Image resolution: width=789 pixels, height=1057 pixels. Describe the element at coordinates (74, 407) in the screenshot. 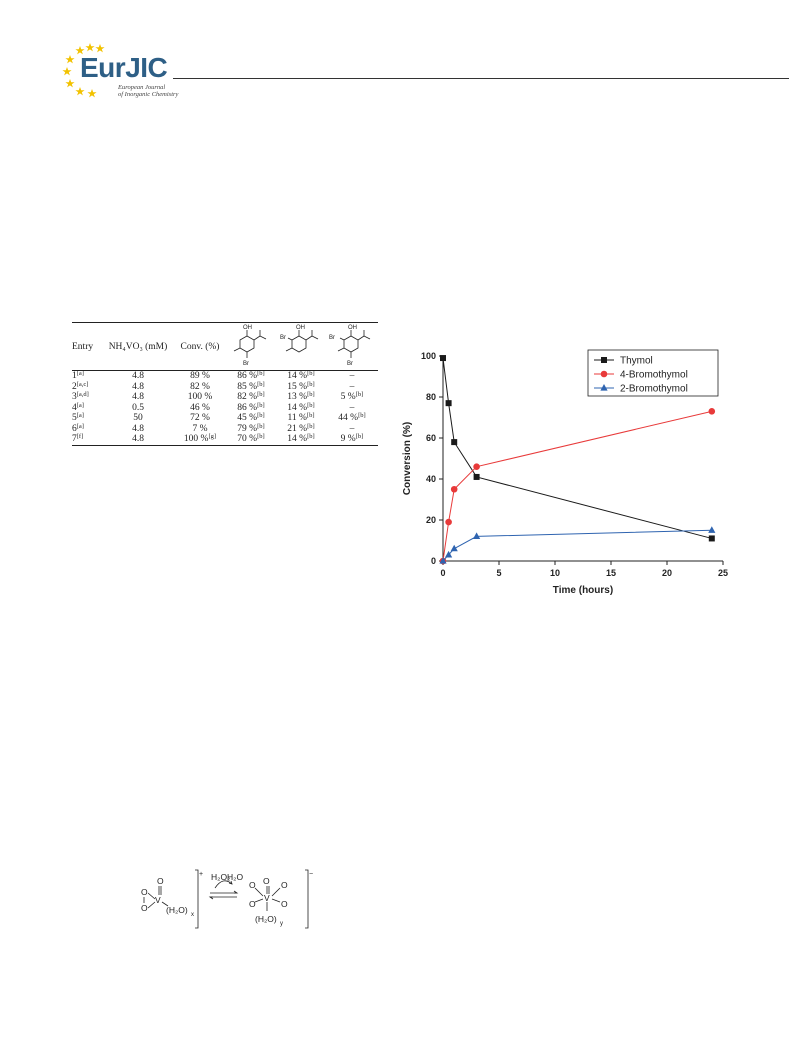

I see `cell-entry-value: 4` at that location.